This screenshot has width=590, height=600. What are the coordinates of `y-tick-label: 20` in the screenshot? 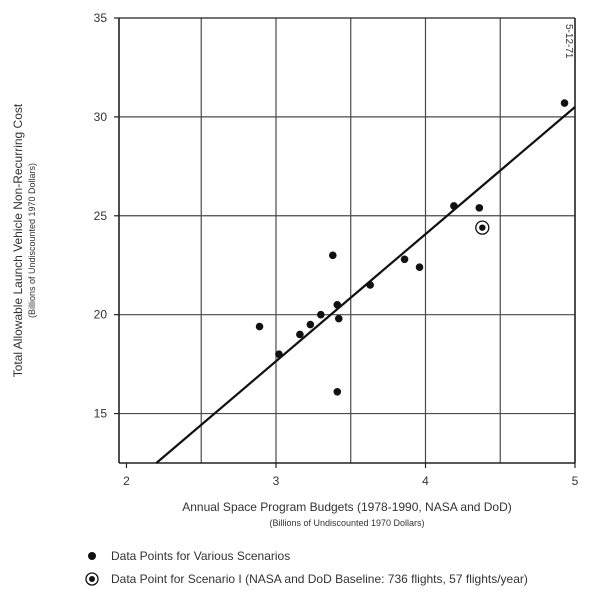 It's located at (101, 315).